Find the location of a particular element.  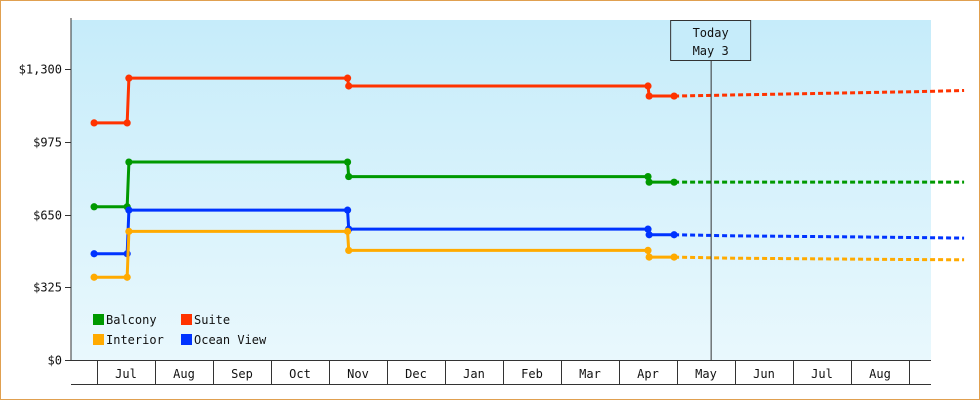

legend-label: Ocean View is located at coordinates (230, 340).